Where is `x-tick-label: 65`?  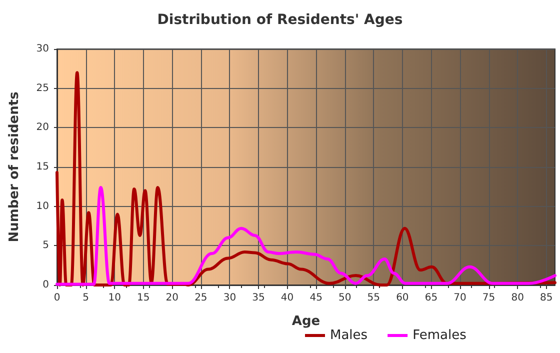 x-tick-label: 65 is located at coordinates (431, 298).